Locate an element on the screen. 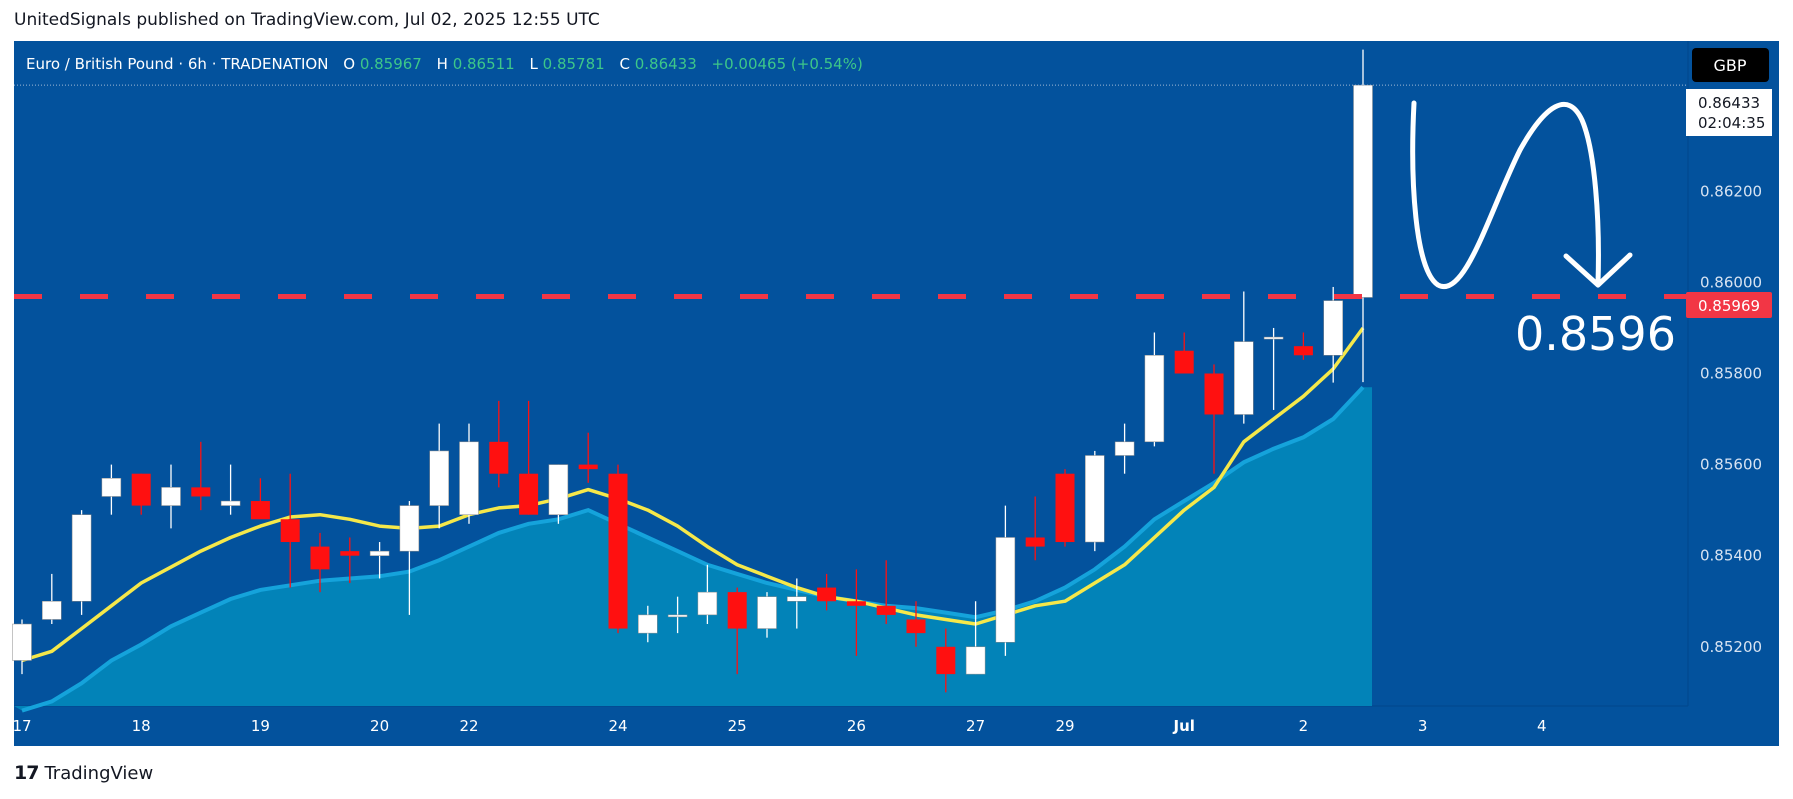  level-price-value: 0.85969 is located at coordinates (1729, 306).